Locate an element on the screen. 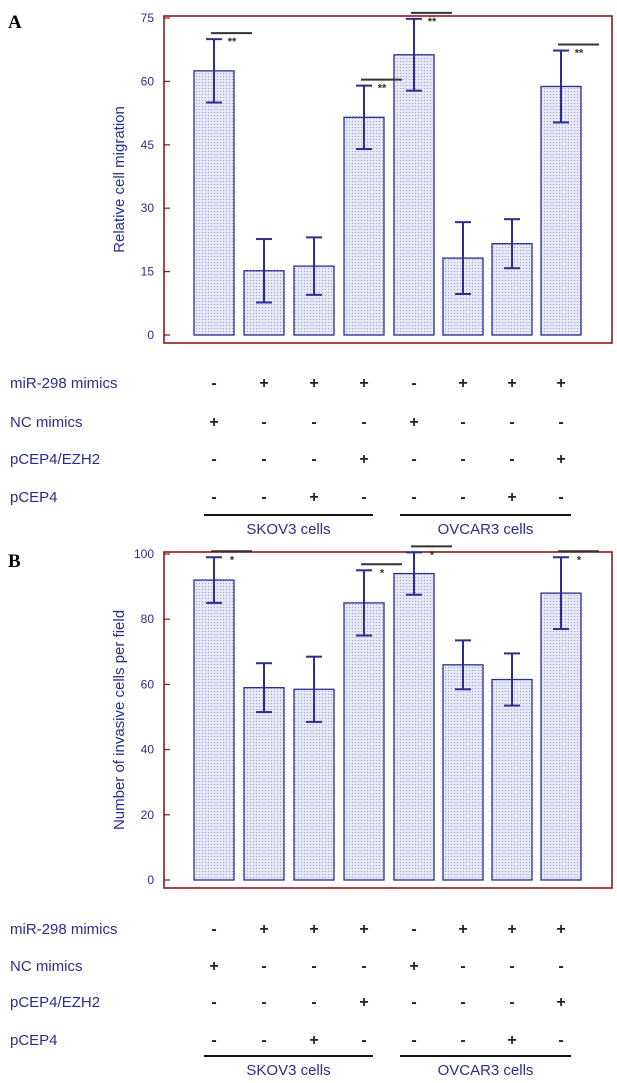  y-tick-label: 30 is located at coordinates (148, 208).